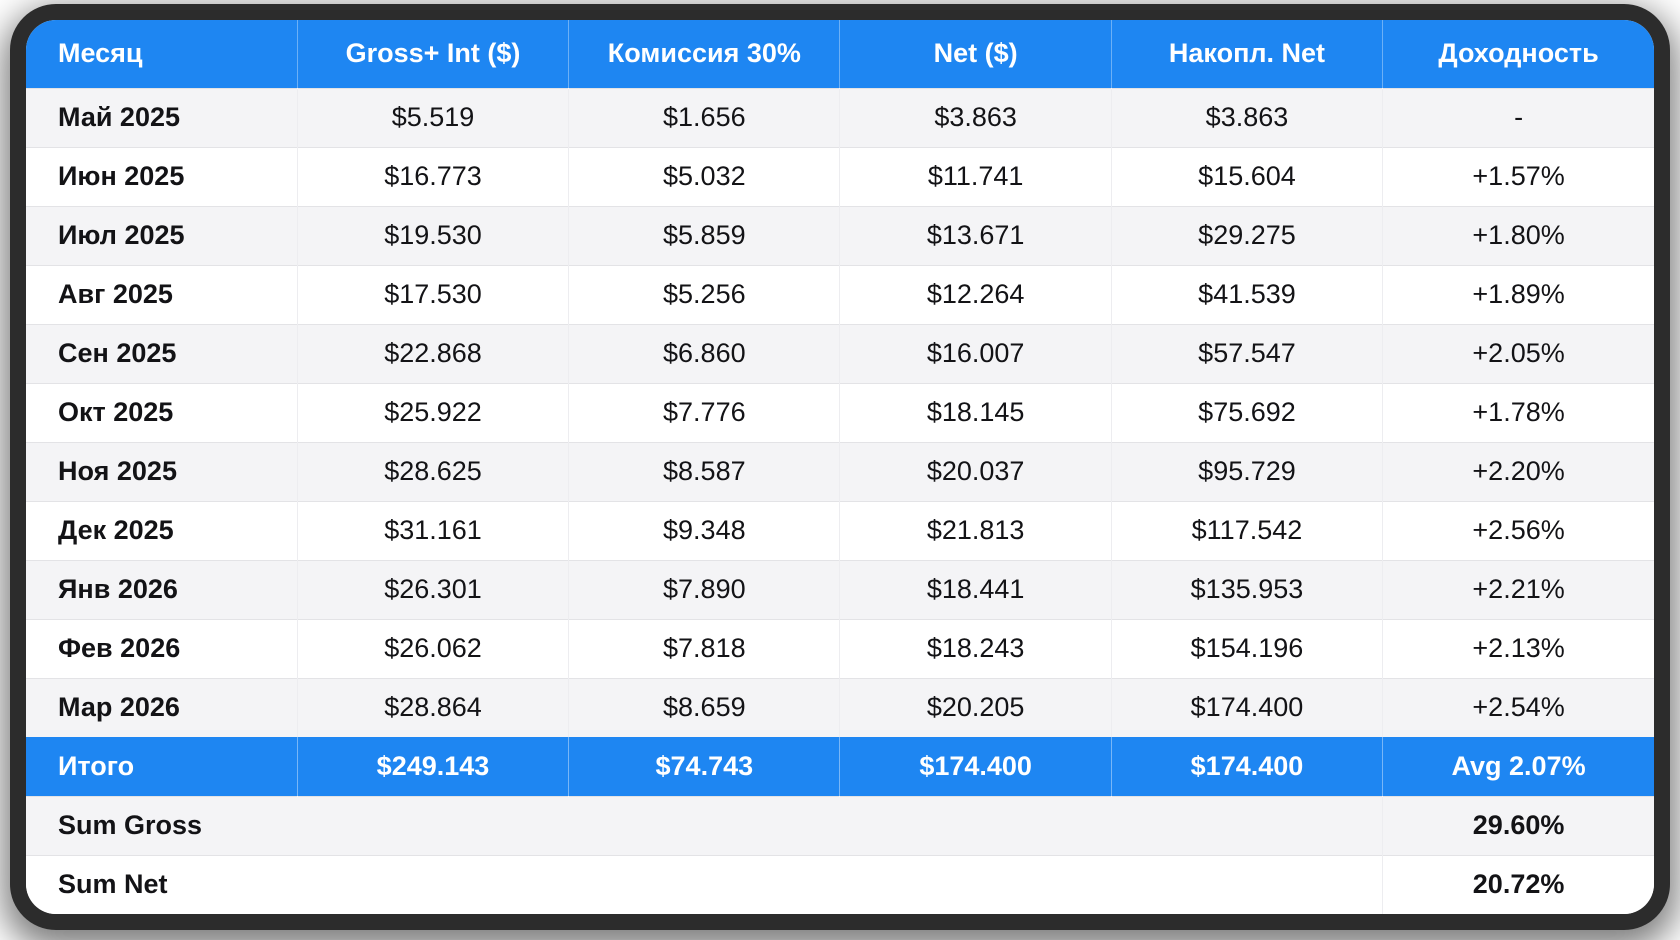  Describe the element at coordinates (162, 471) in the screenshot. I see `month-cell: Ноя 2025` at that location.